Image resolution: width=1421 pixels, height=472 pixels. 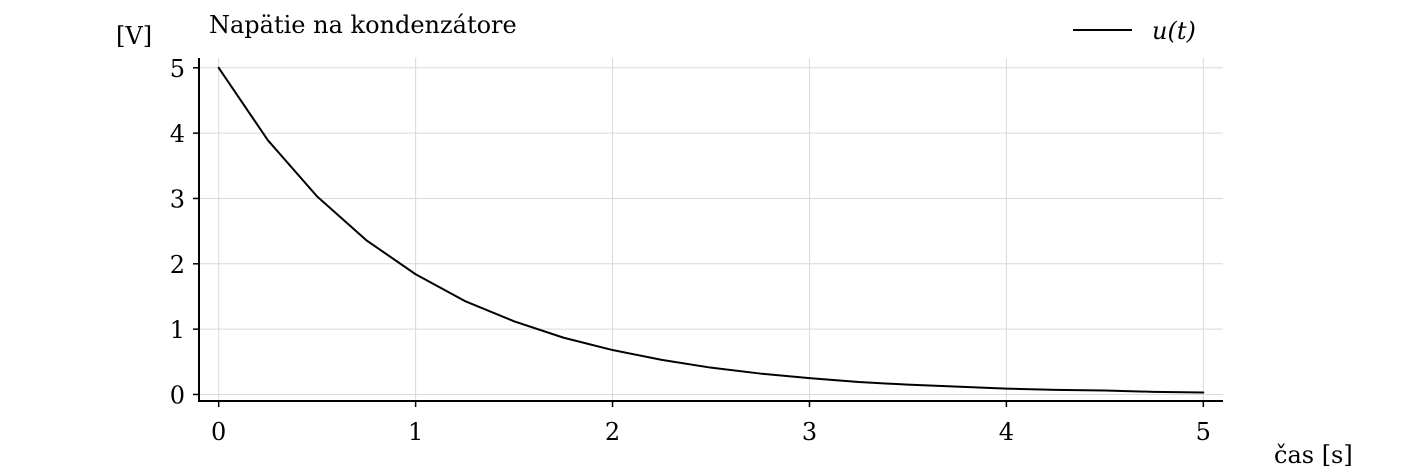 What do you see at coordinates (415, 432) in the screenshot?
I see `x-tick-label-1: 1` at bounding box center [415, 432].